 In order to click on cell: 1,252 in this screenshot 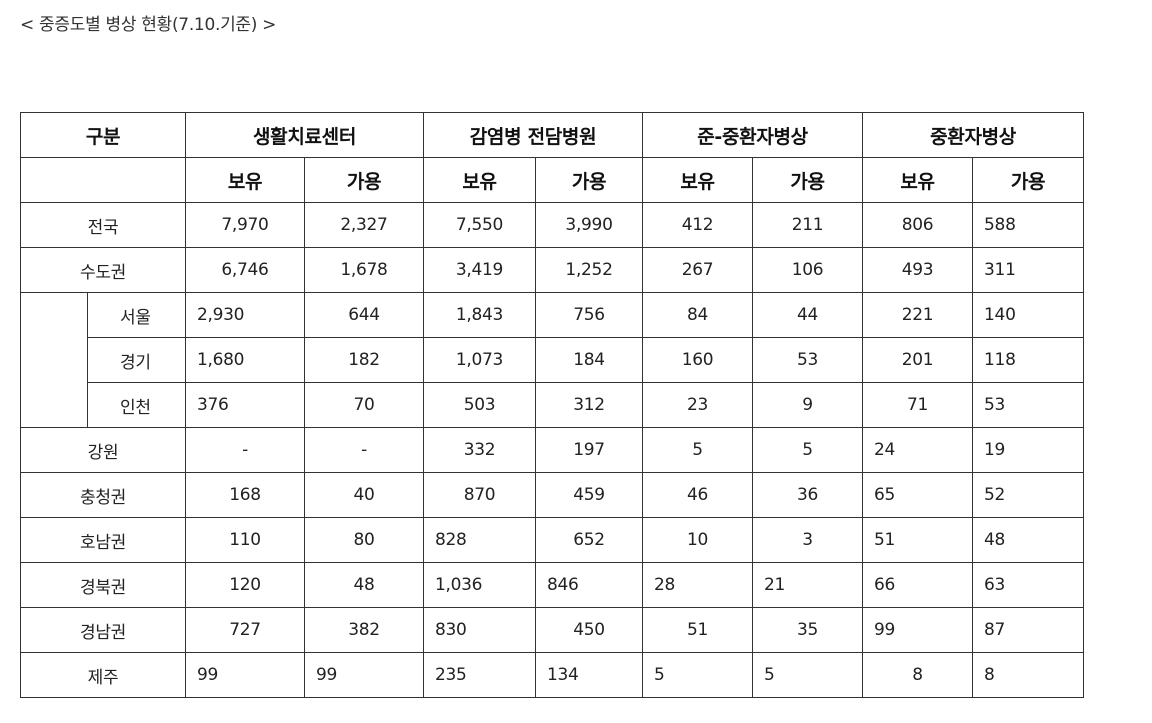, I will do `click(589, 270)`.